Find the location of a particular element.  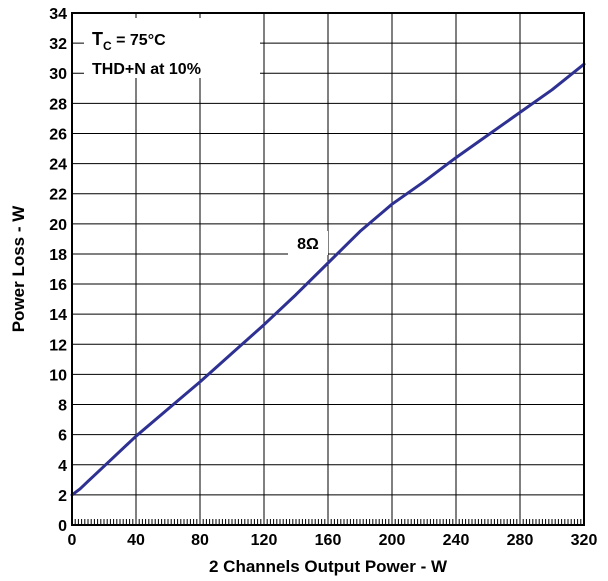

x-tick-label: 200 is located at coordinates (392, 540).